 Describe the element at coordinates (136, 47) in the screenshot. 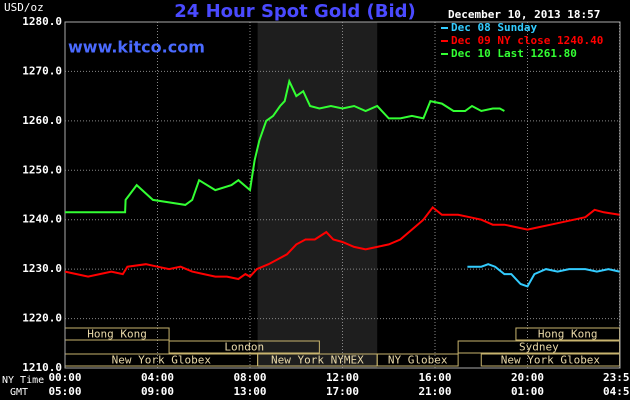

I see `site-url: www.kitco.com` at that location.